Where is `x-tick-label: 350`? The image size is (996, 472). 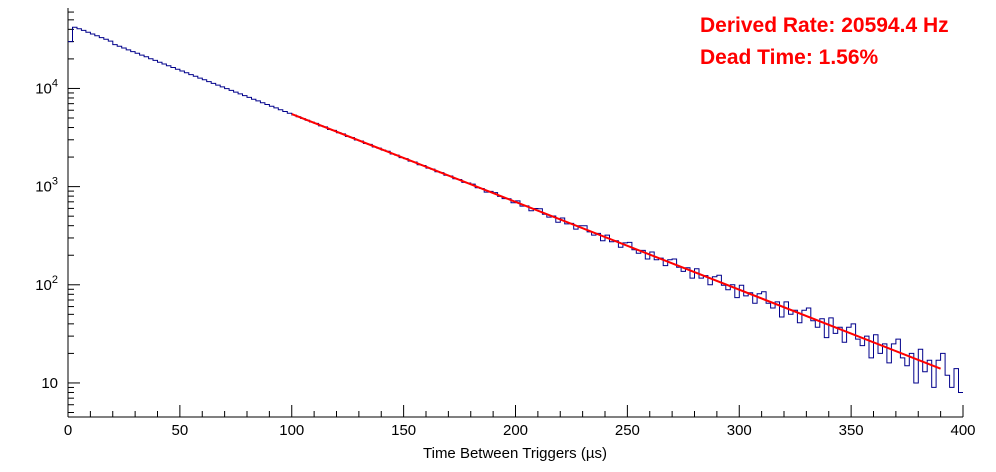
x-tick-label: 350 is located at coordinates (851, 430).